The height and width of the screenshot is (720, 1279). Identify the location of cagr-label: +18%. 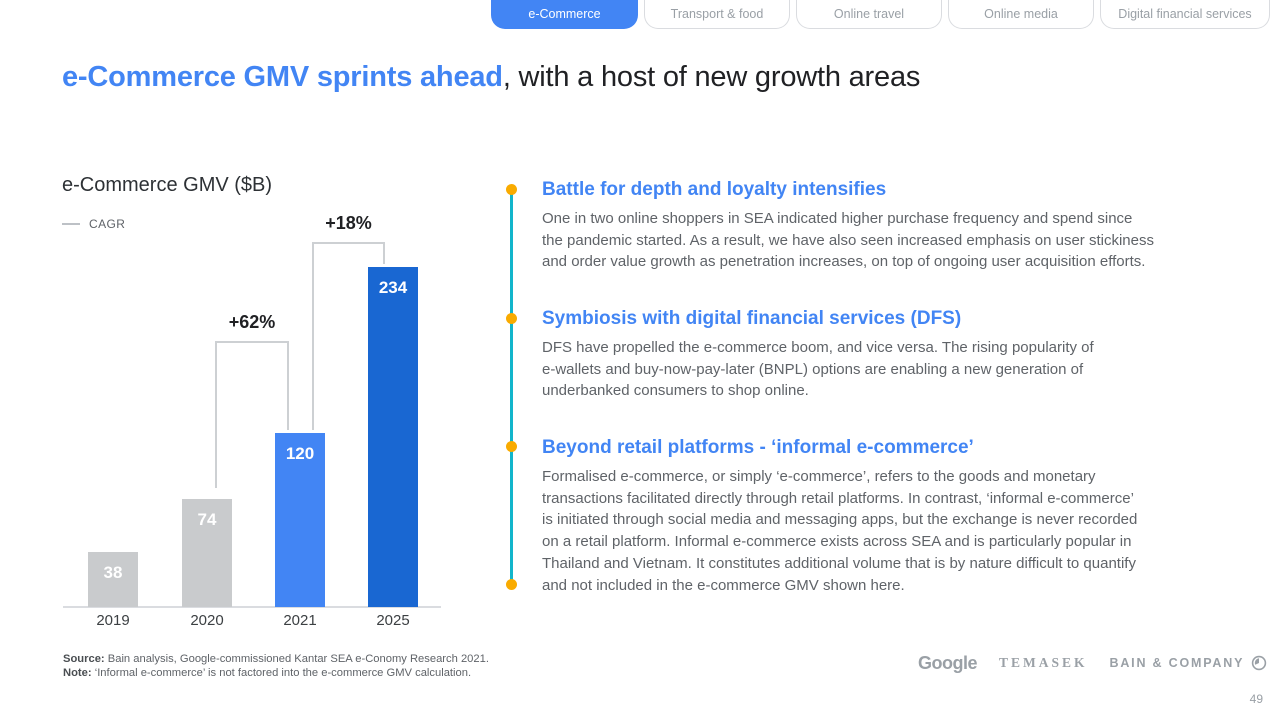
(348, 223).